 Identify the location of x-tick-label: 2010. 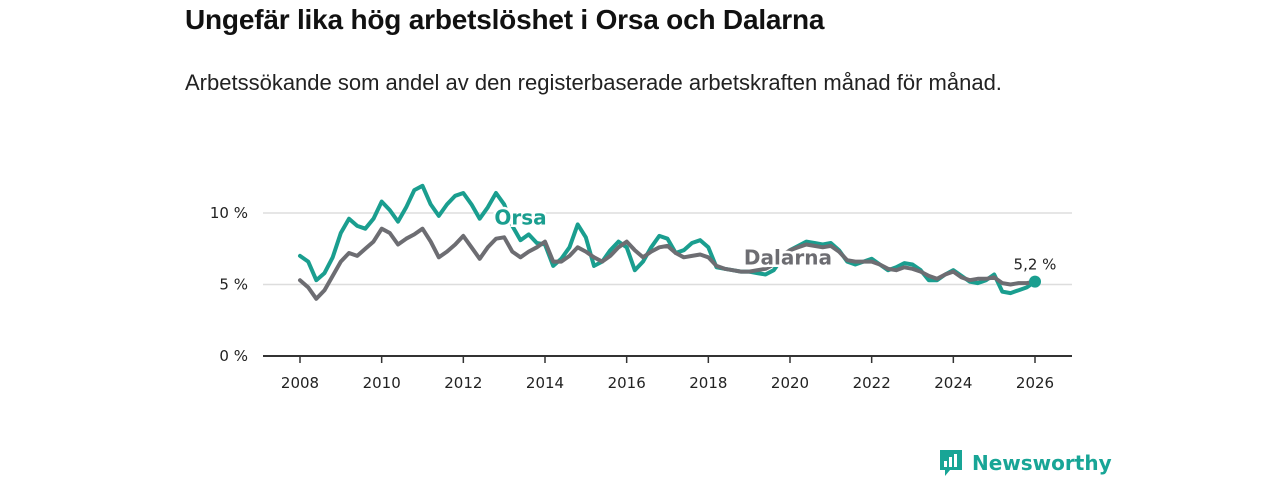
(382, 383).